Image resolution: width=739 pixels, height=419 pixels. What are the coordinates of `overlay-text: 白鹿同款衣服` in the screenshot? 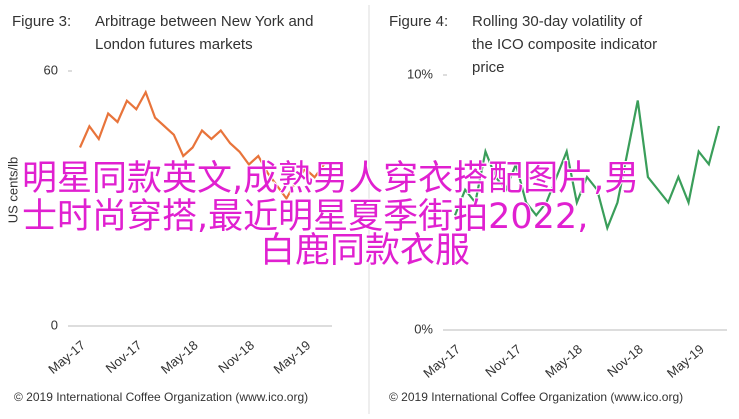 It's located at (365, 251).